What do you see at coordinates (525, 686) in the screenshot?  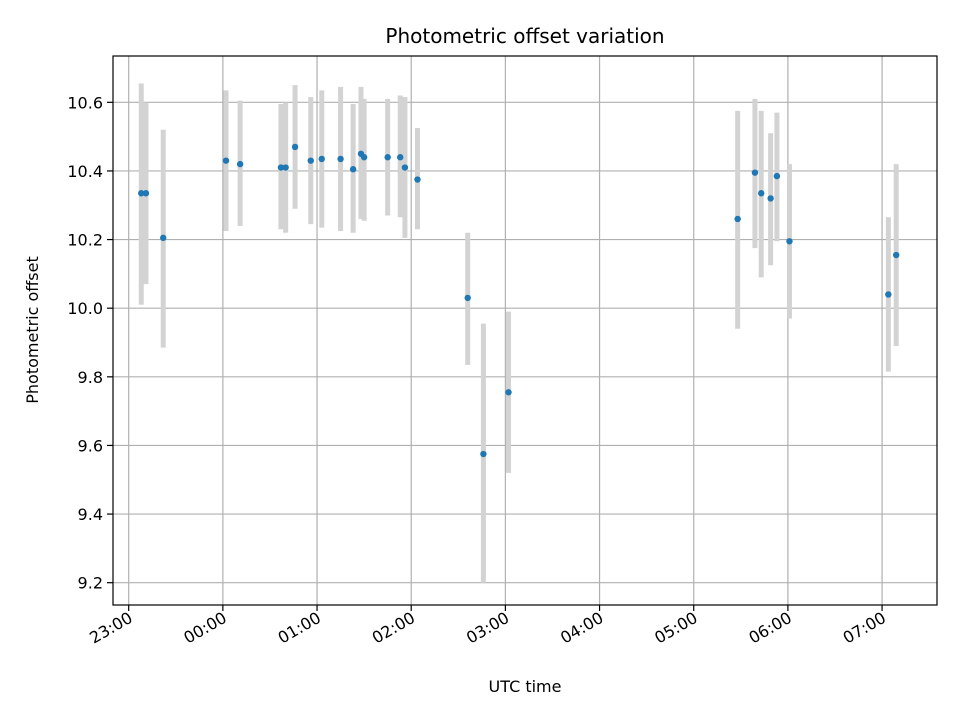 I see `x-axis-label: UTC time` at bounding box center [525, 686].